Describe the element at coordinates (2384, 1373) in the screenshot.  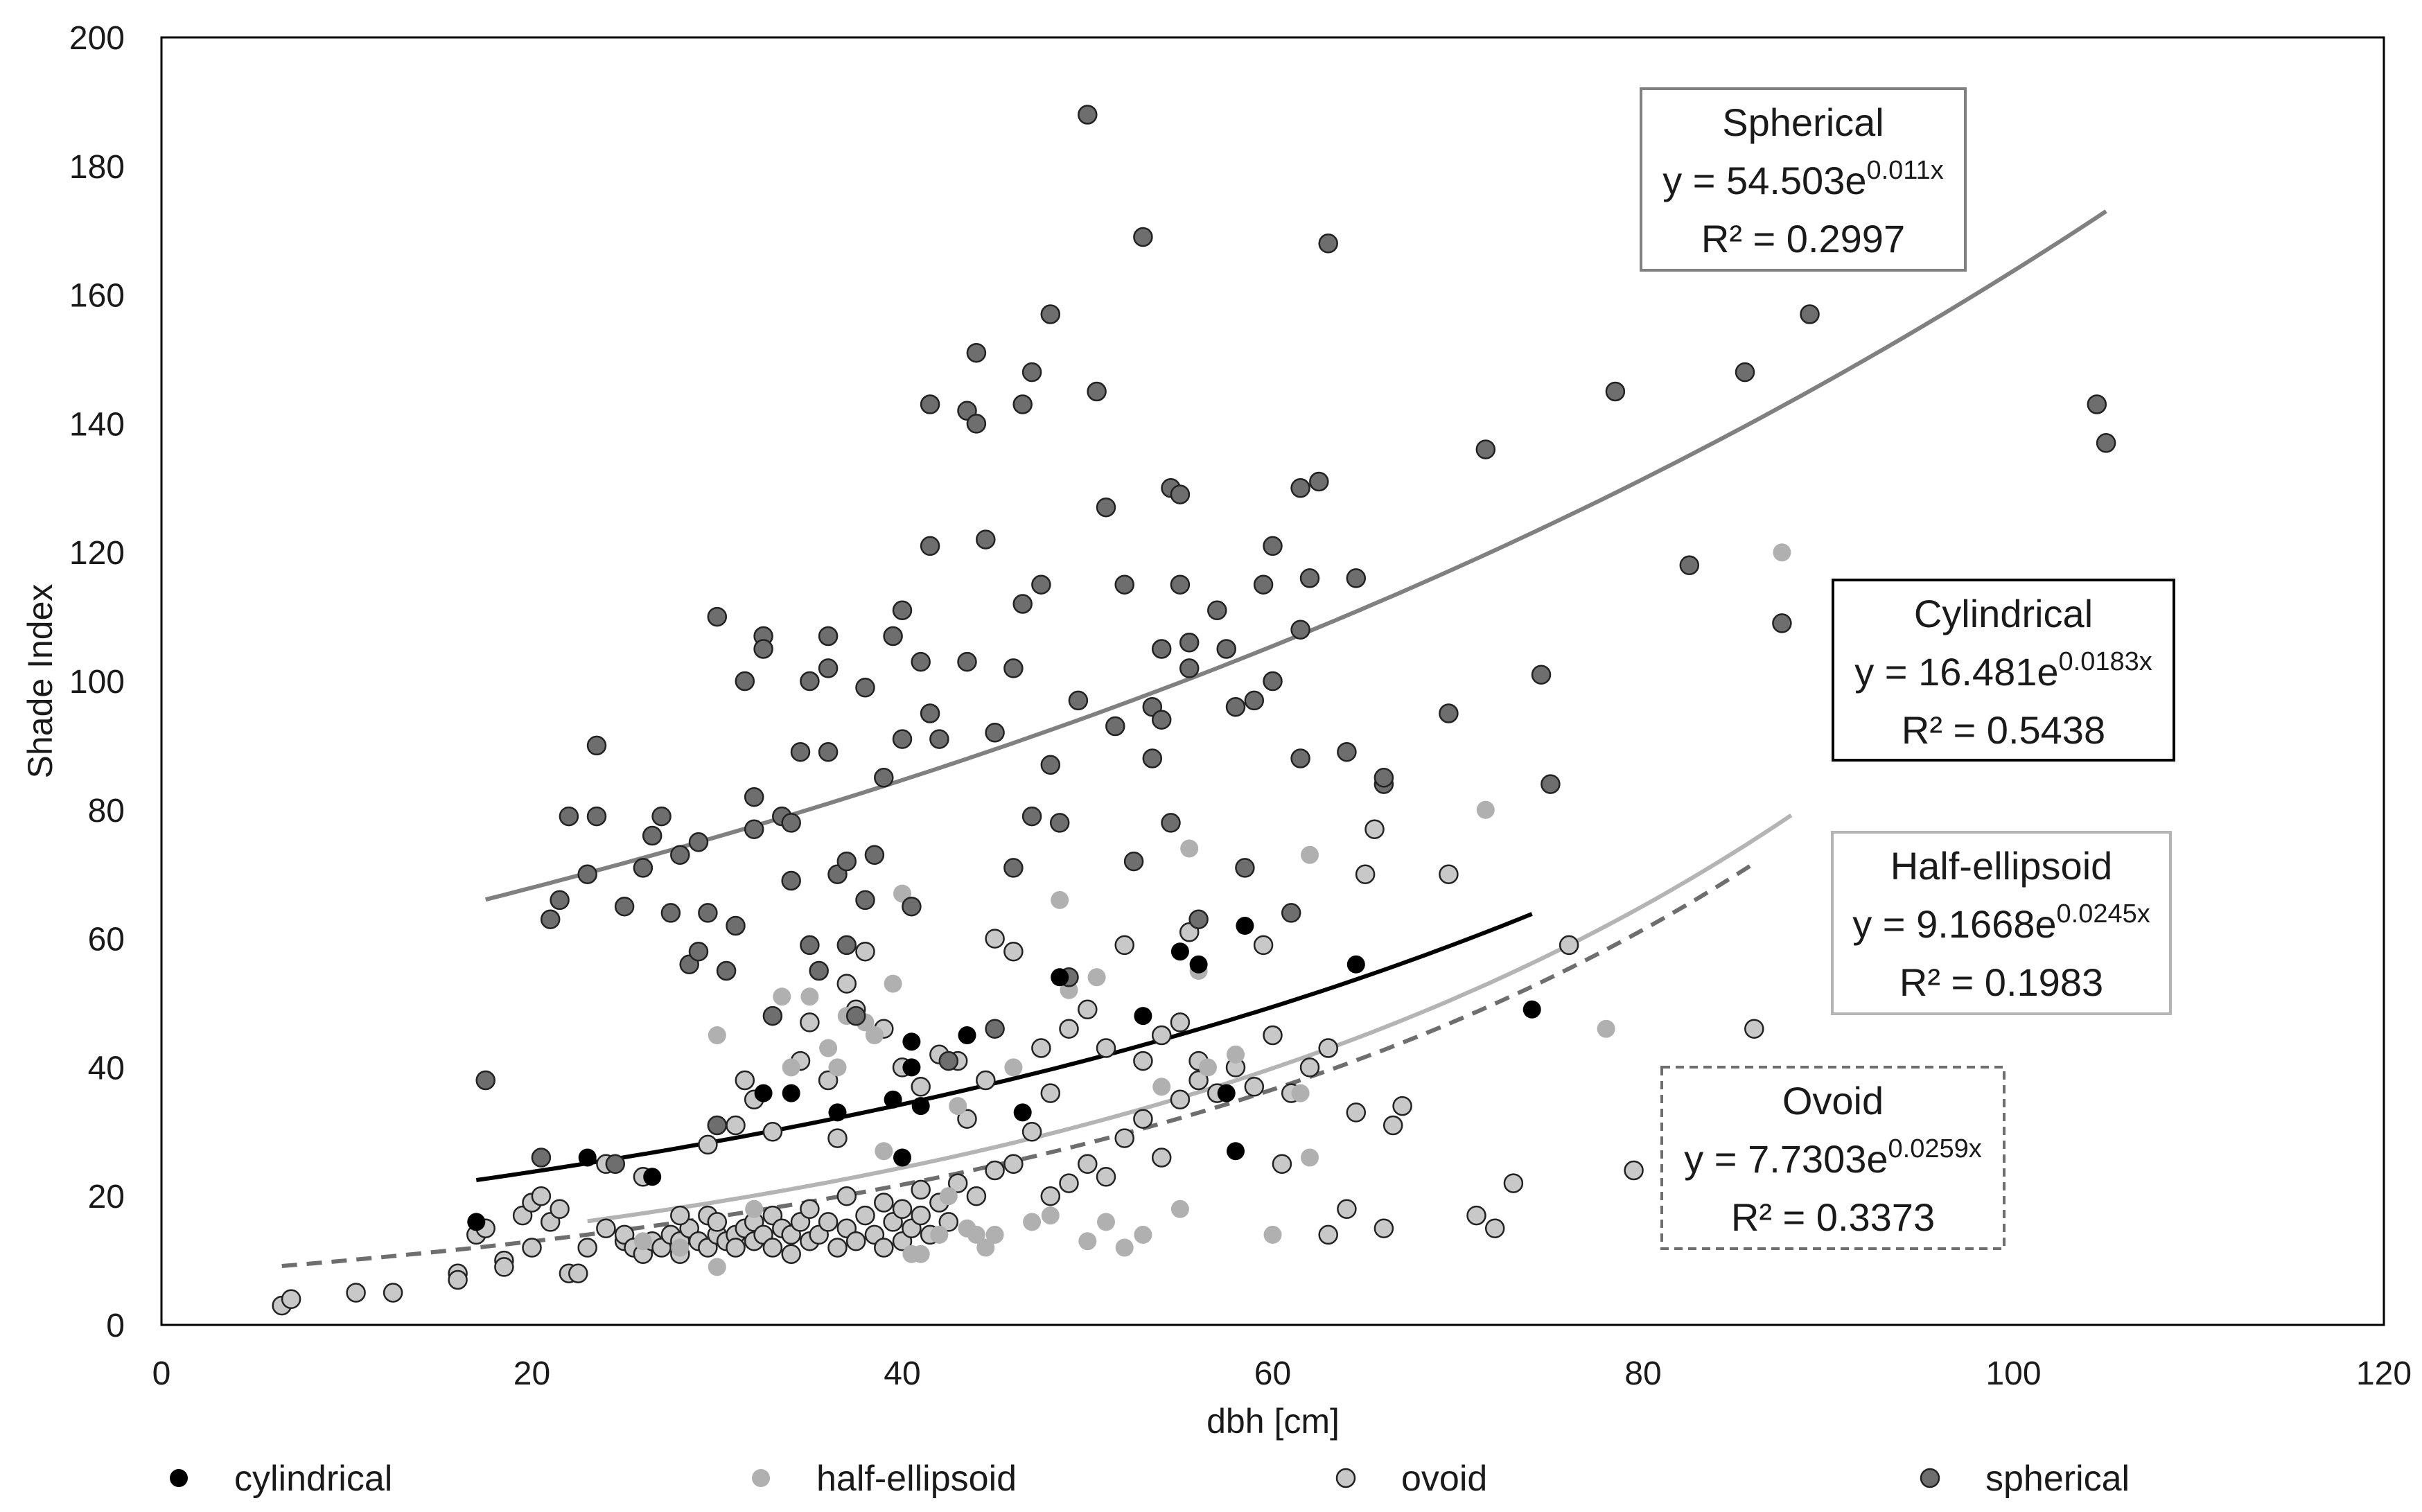
I see `x-tick-label: 120` at that location.